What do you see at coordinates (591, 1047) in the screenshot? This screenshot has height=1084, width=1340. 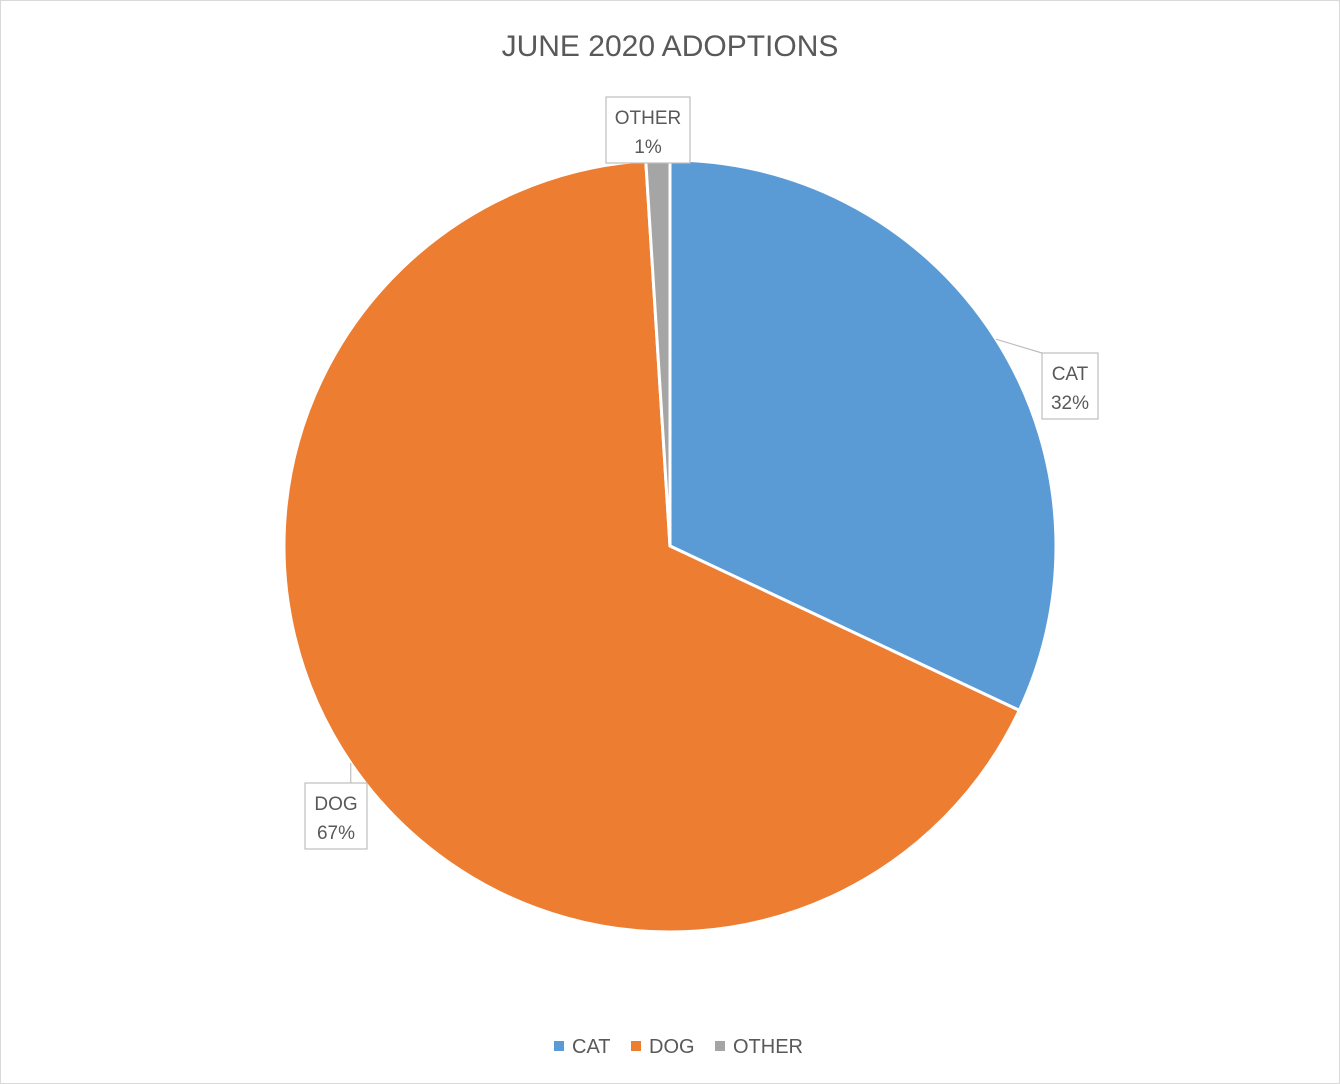 I see `legend-label: CAT` at bounding box center [591, 1047].